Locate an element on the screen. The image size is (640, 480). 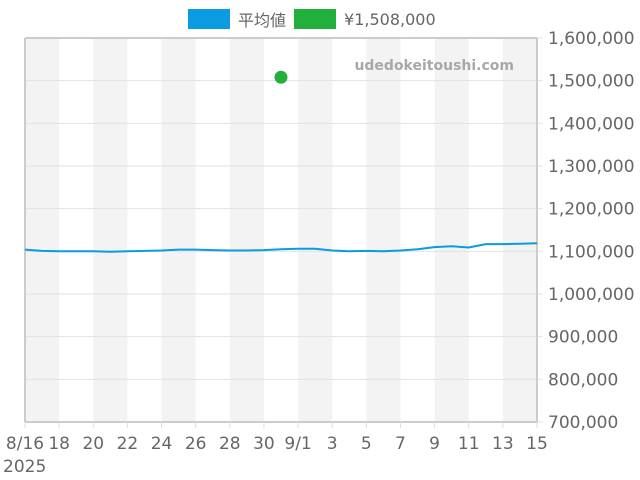
x-tick-label: 26 is located at coordinates (196, 444).